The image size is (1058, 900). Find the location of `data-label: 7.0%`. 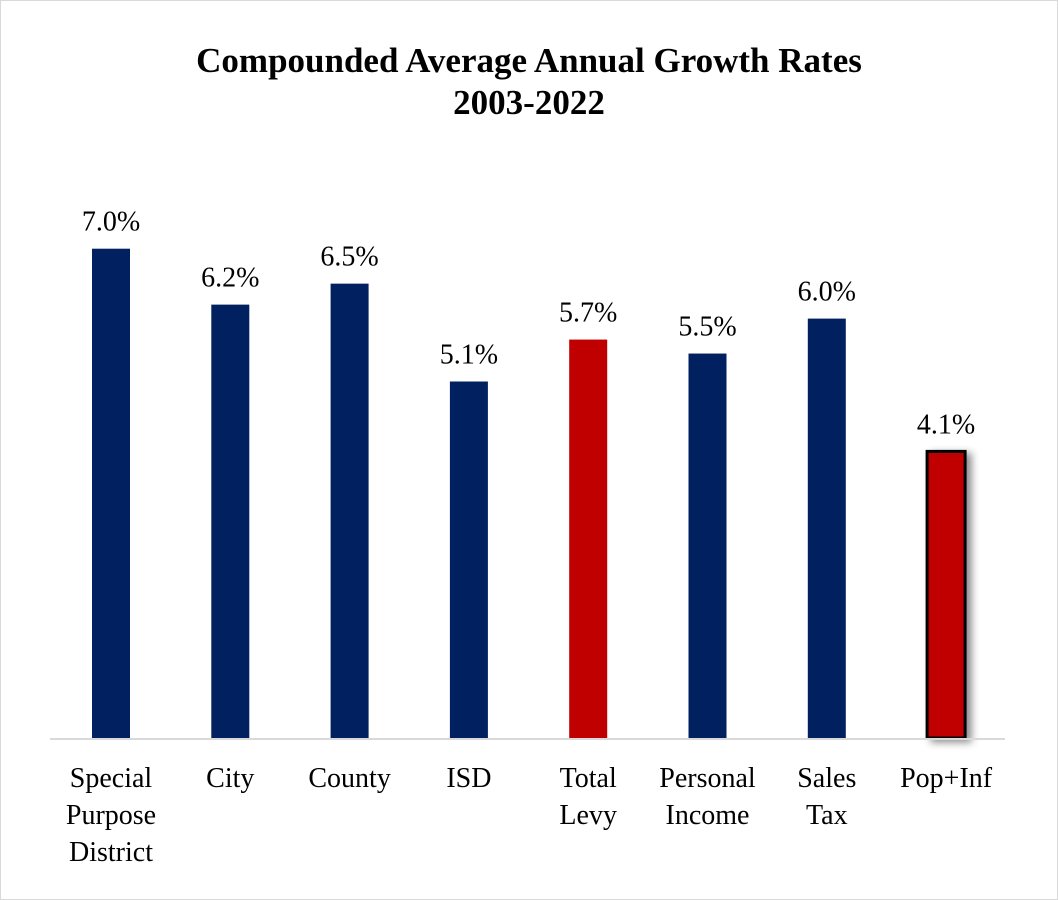

data-label: 7.0% is located at coordinates (111, 222).